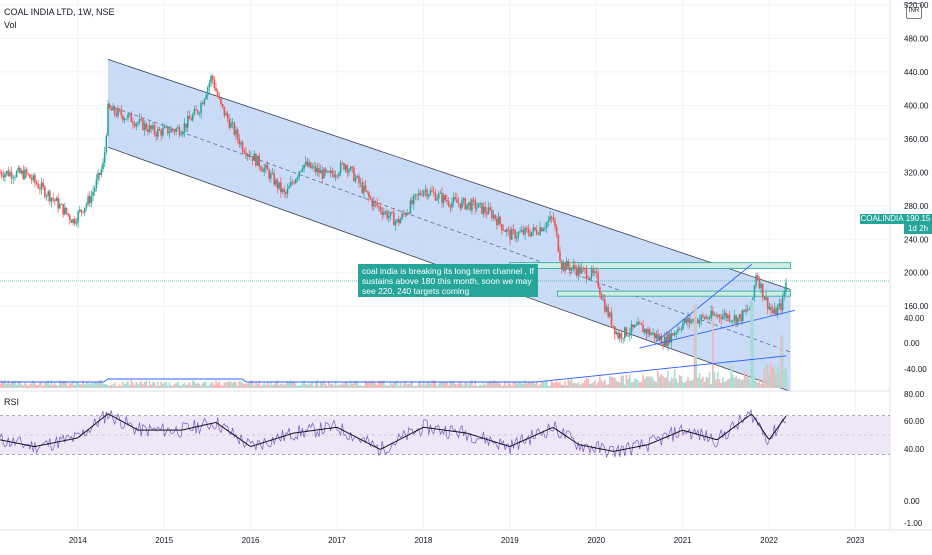  Describe the element at coordinates (914, 11) in the screenshot. I see `currency-badge: INR` at that location.